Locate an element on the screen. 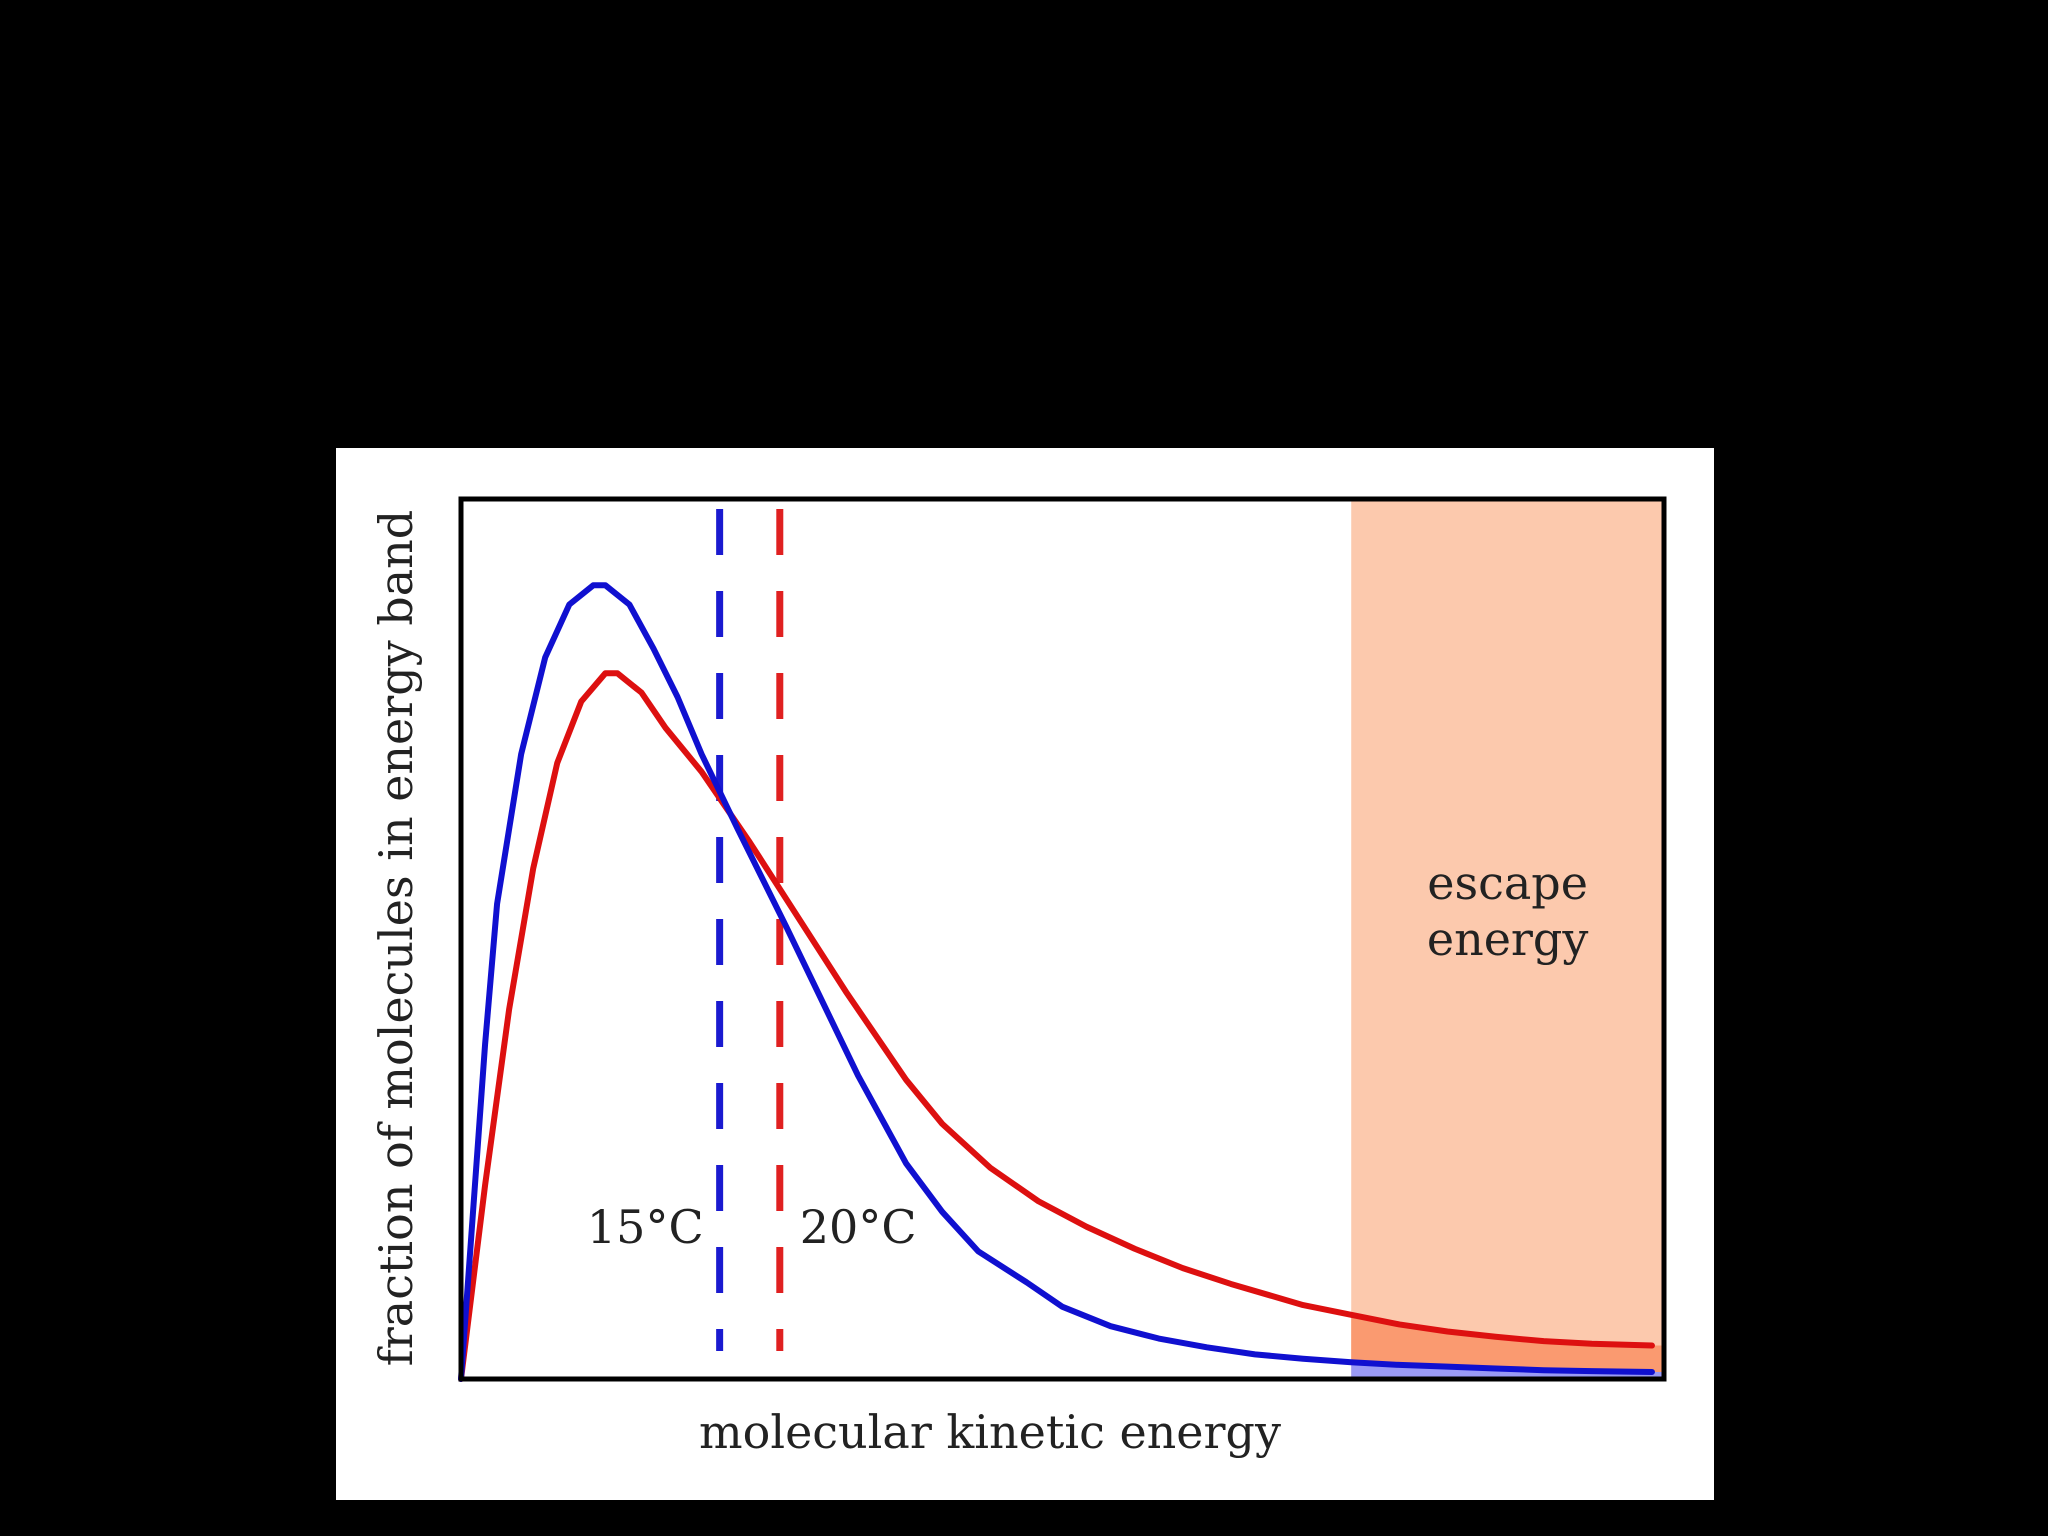 Image resolution: width=2048 pixels, height=1536 pixels. x-axis-label: molecular kinetic energy is located at coordinates (990, 1432).